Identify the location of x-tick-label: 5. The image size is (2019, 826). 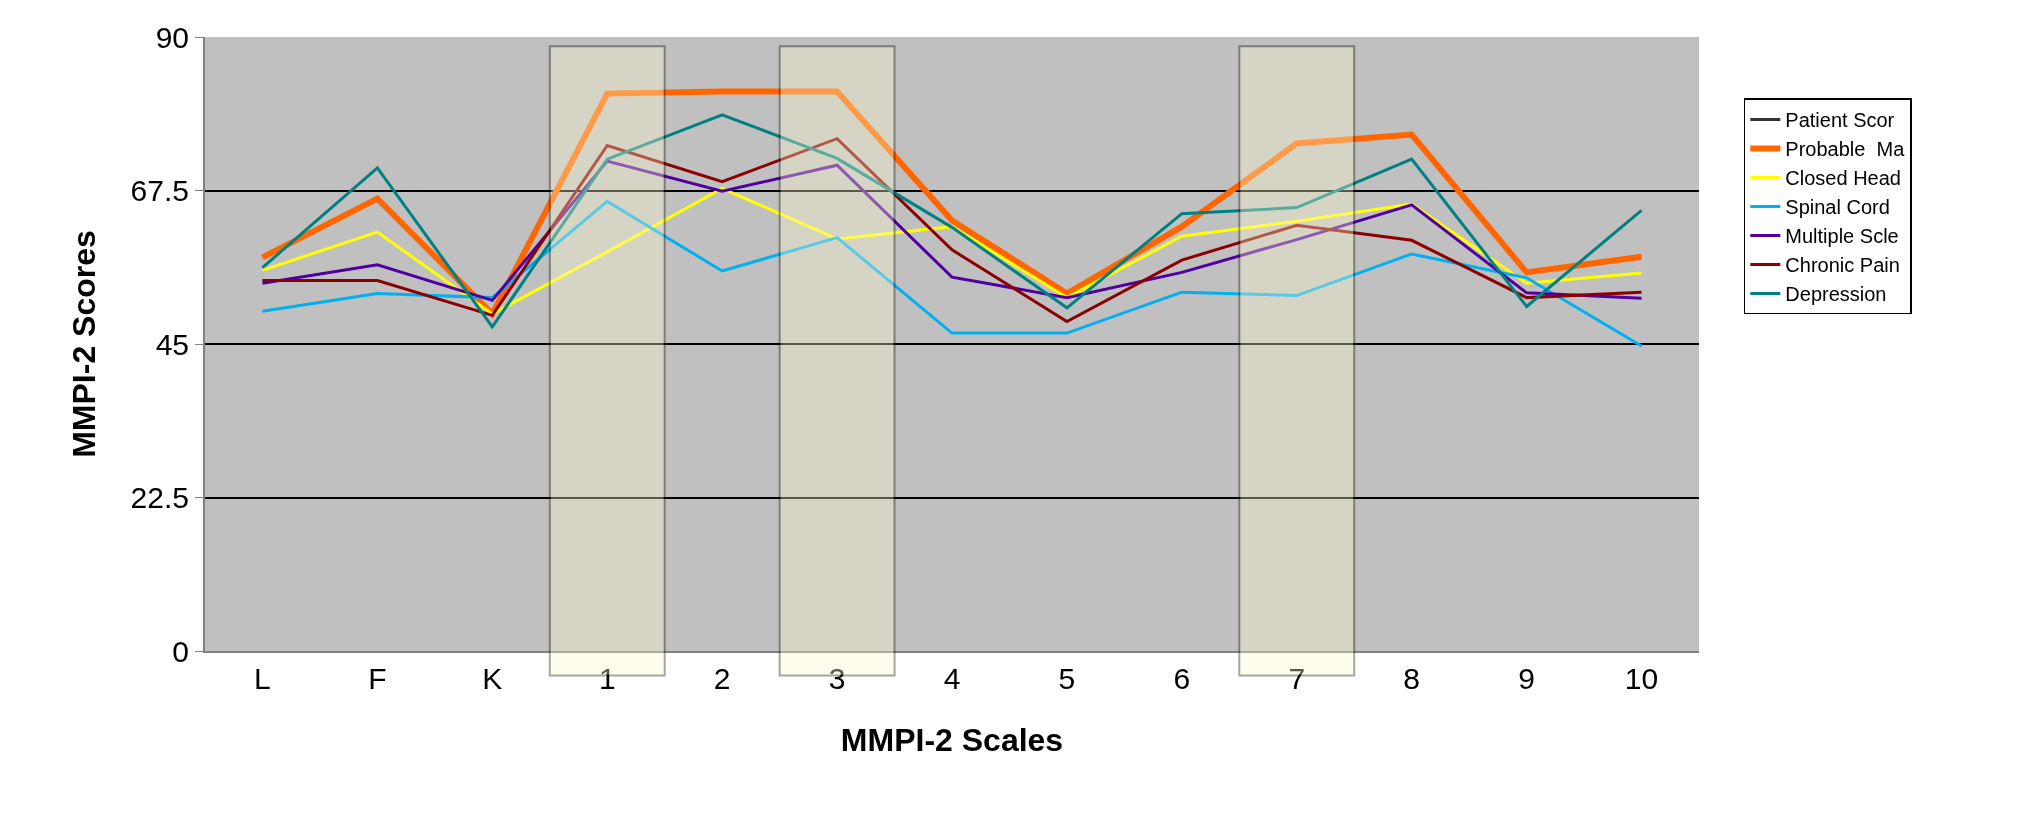
(1067, 678).